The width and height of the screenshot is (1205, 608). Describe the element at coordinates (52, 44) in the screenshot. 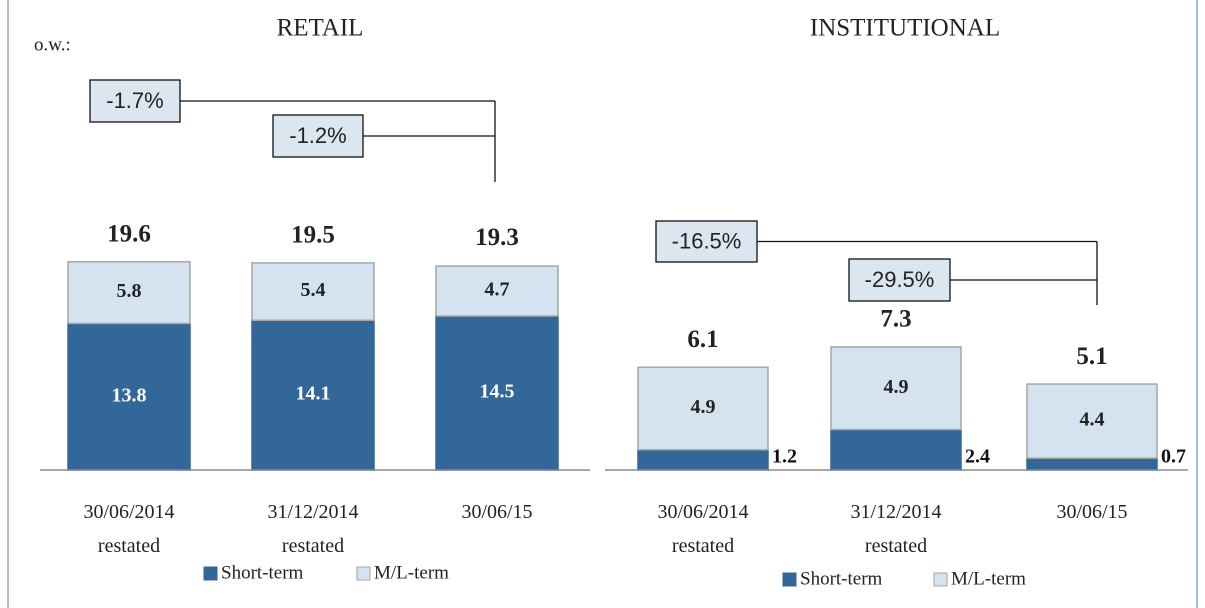

I see `note: o.w.:` at that location.